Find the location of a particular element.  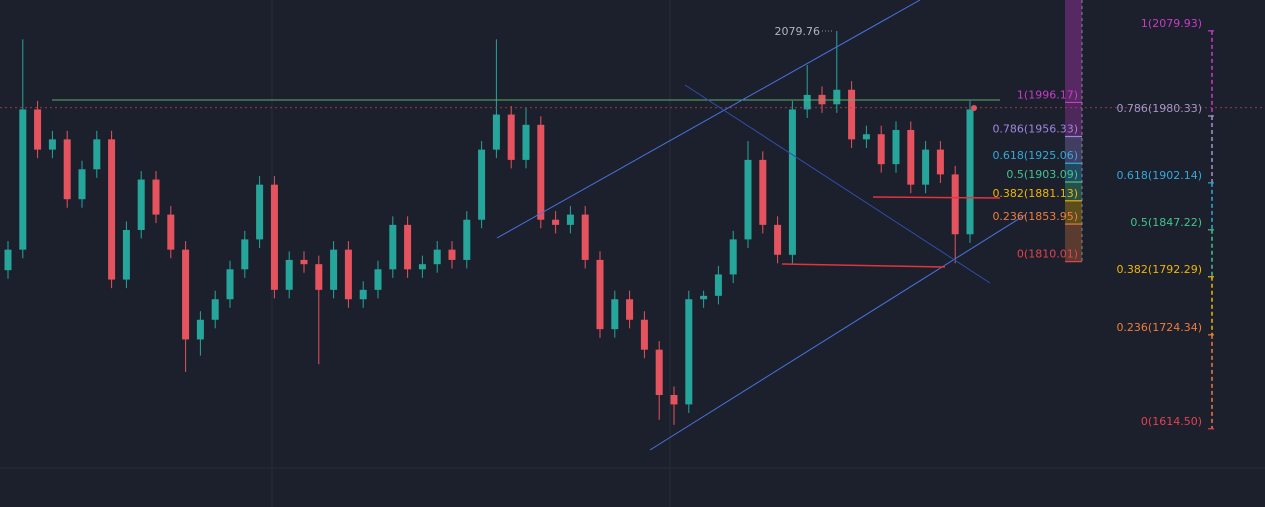

fib-label: 0.236(1853.95) is located at coordinates (1035, 216).